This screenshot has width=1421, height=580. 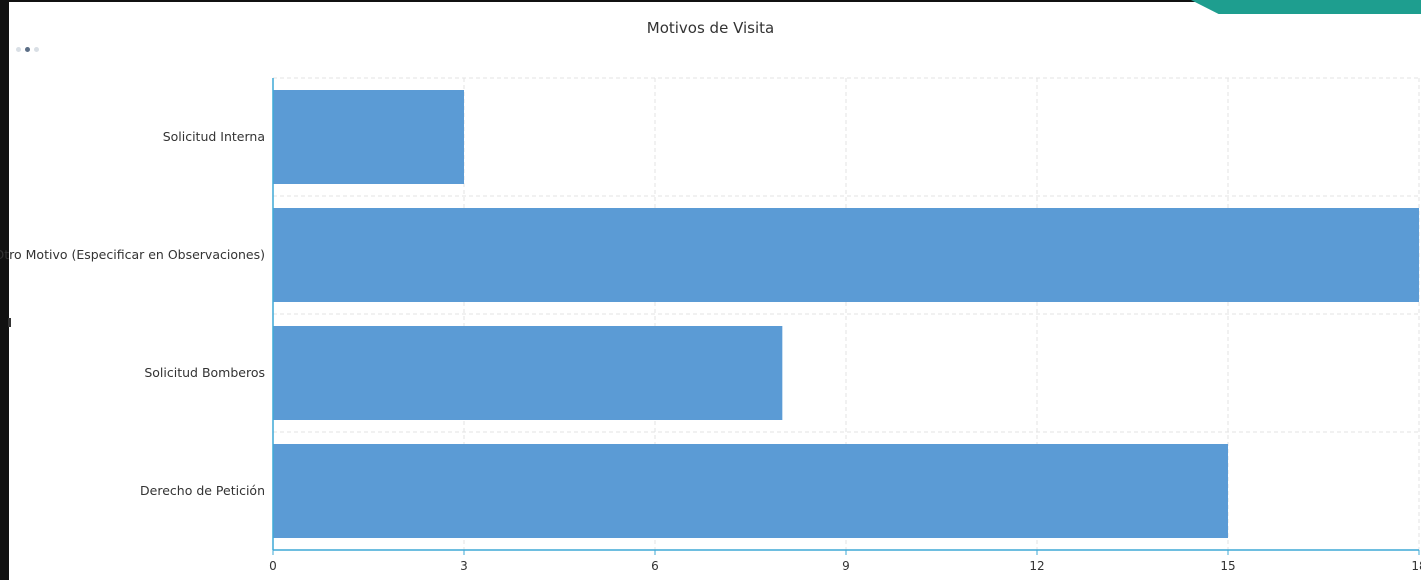 What do you see at coordinates (1306, 7) in the screenshot?
I see `corner-accent` at bounding box center [1306, 7].